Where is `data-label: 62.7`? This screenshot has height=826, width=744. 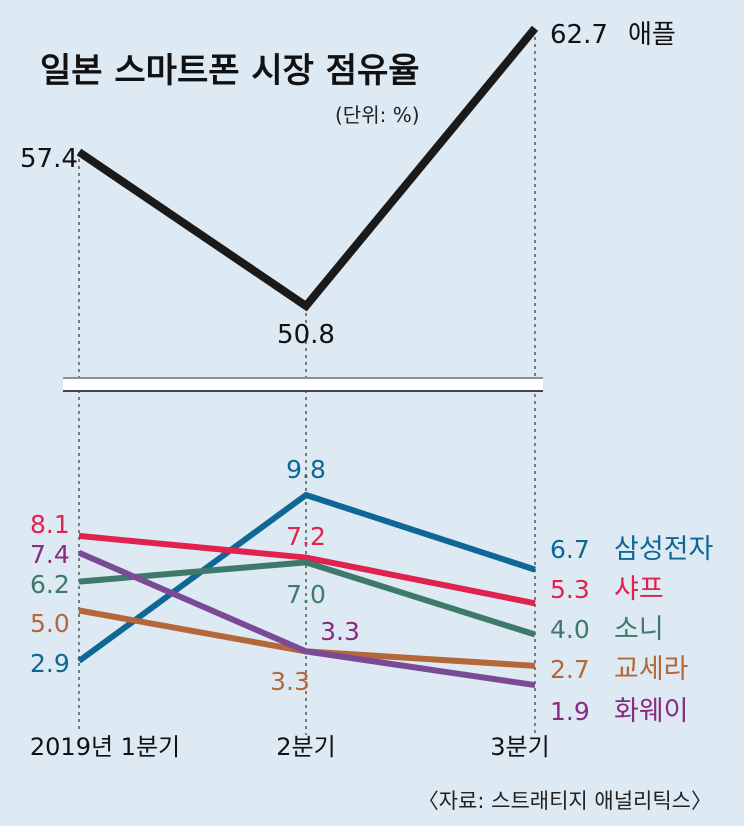
data-label: 62.7 is located at coordinates (579, 35).